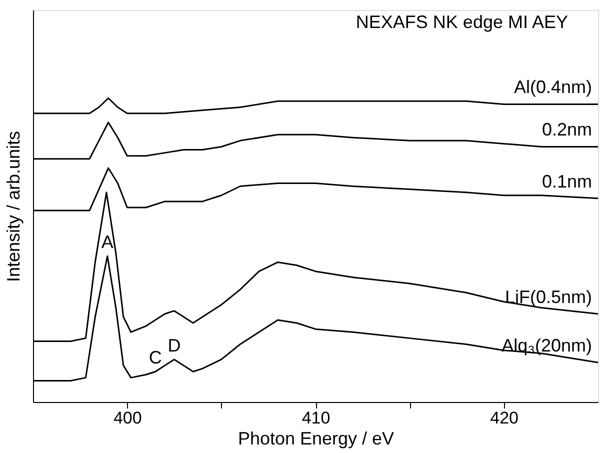 The width and height of the screenshot is (605, 453). I want to click on x-tick-label: 400, so click(127, 418).